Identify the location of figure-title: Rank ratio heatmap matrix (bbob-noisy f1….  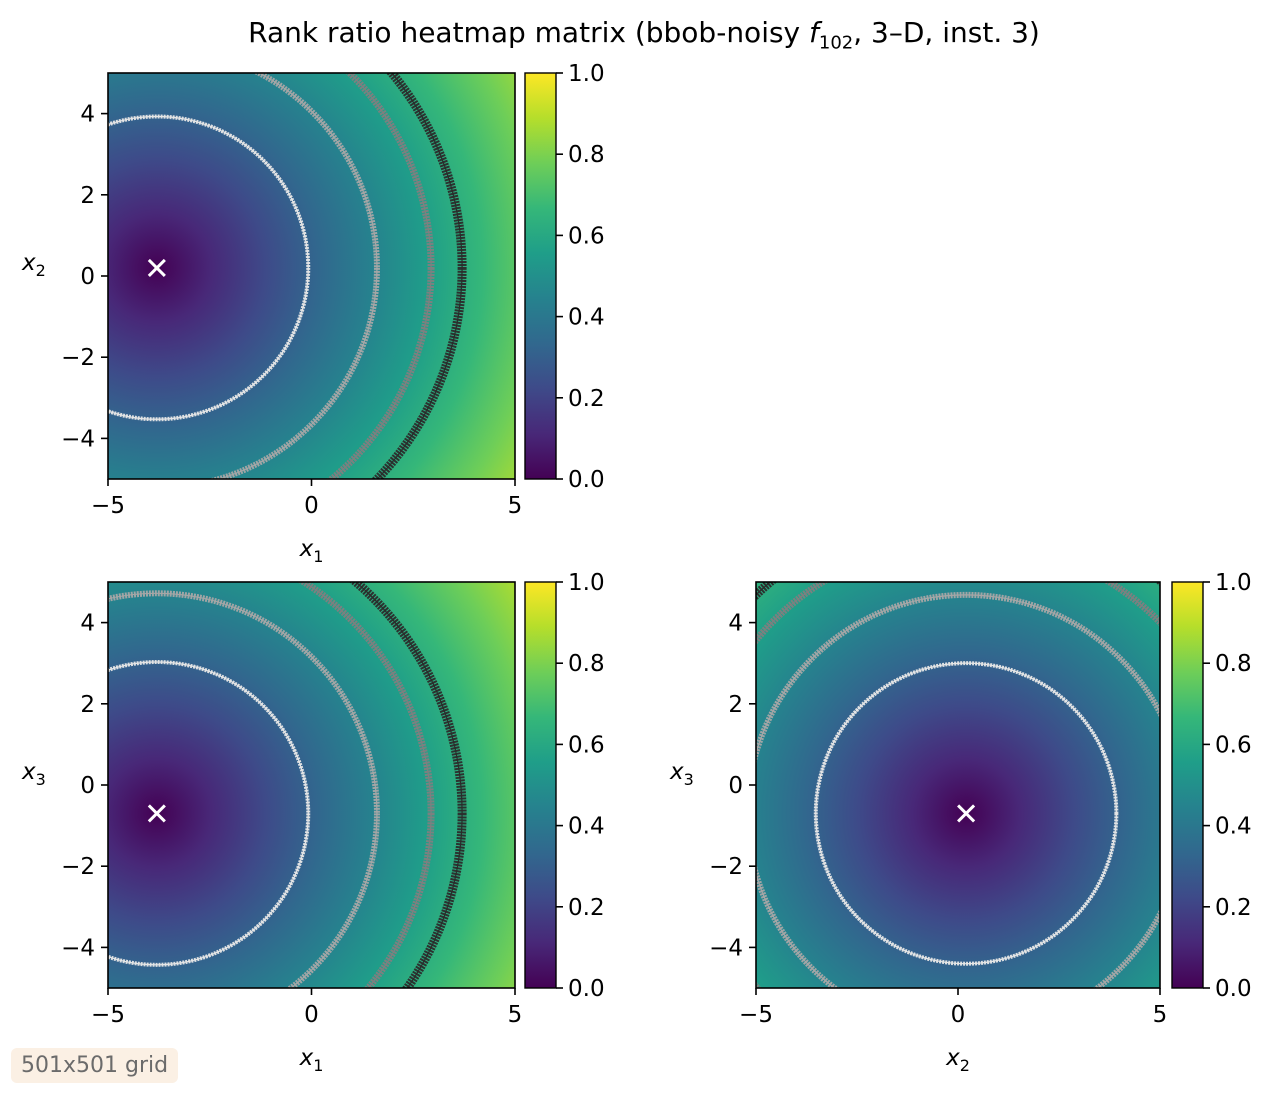
(644, 35).